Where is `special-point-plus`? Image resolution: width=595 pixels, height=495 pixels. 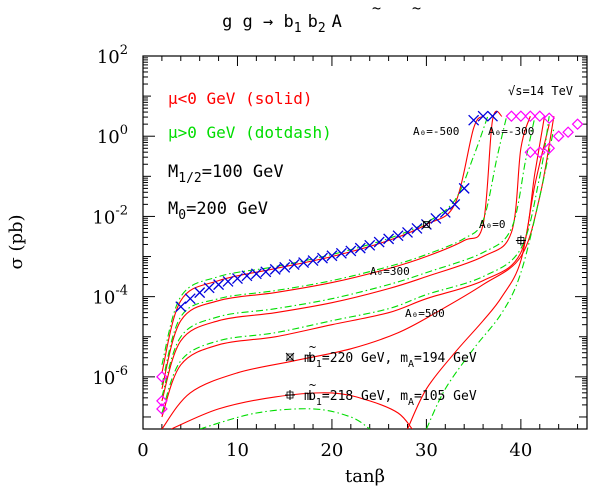
special-point-plus is located at coordinates (520, 240).